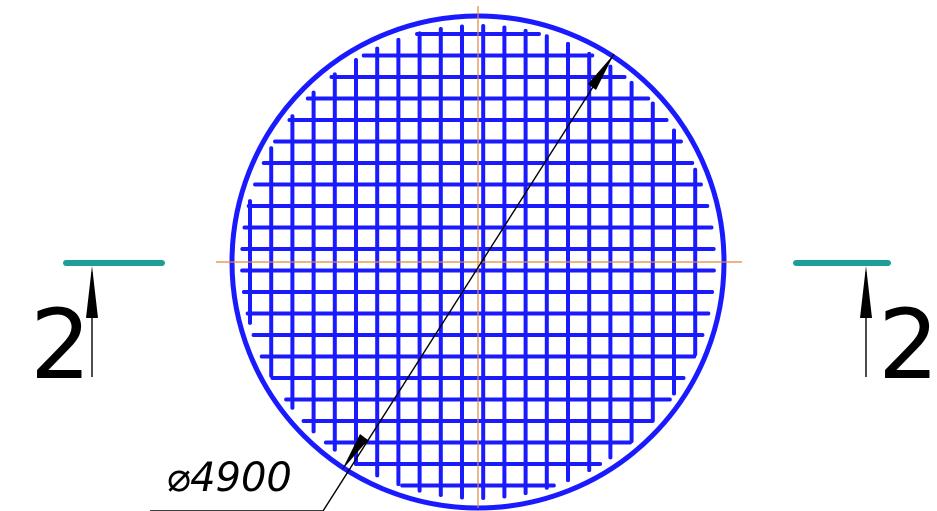 The height and width of the screenshot is (511, 937). What do you see at coordinates (97, 330) in the screenshot?
I see `section-marker-left: 2` at bounding box center [97, 330].